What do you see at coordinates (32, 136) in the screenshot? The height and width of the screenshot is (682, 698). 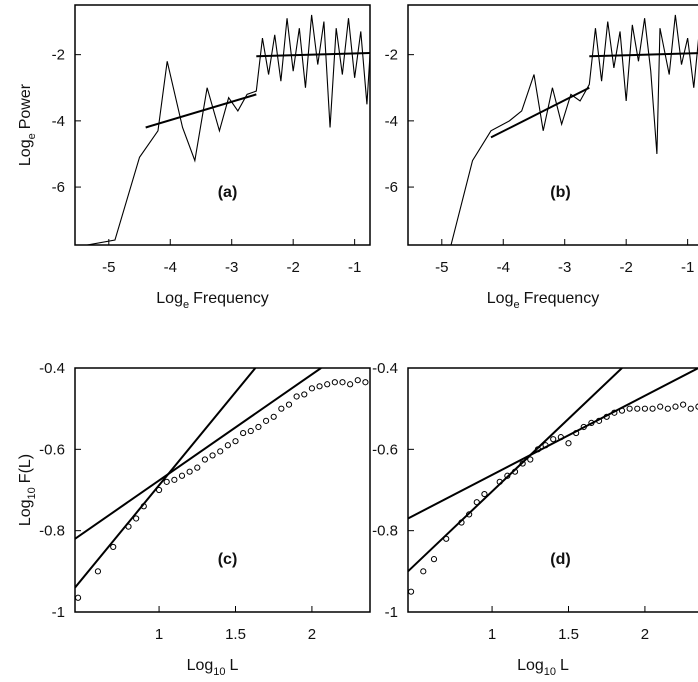 I see `y-axis-label-sub: e` at bounding box center [32, 136].